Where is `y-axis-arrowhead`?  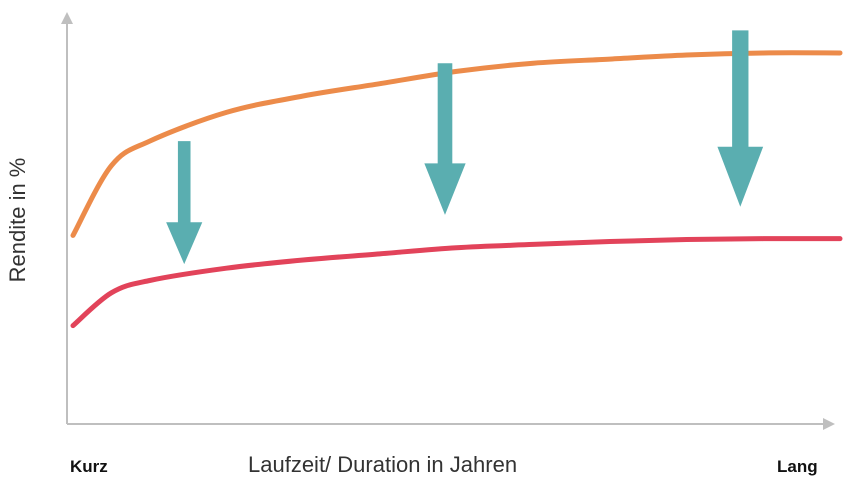
y-axis-arrowhead is located at coordinates (67, 18).